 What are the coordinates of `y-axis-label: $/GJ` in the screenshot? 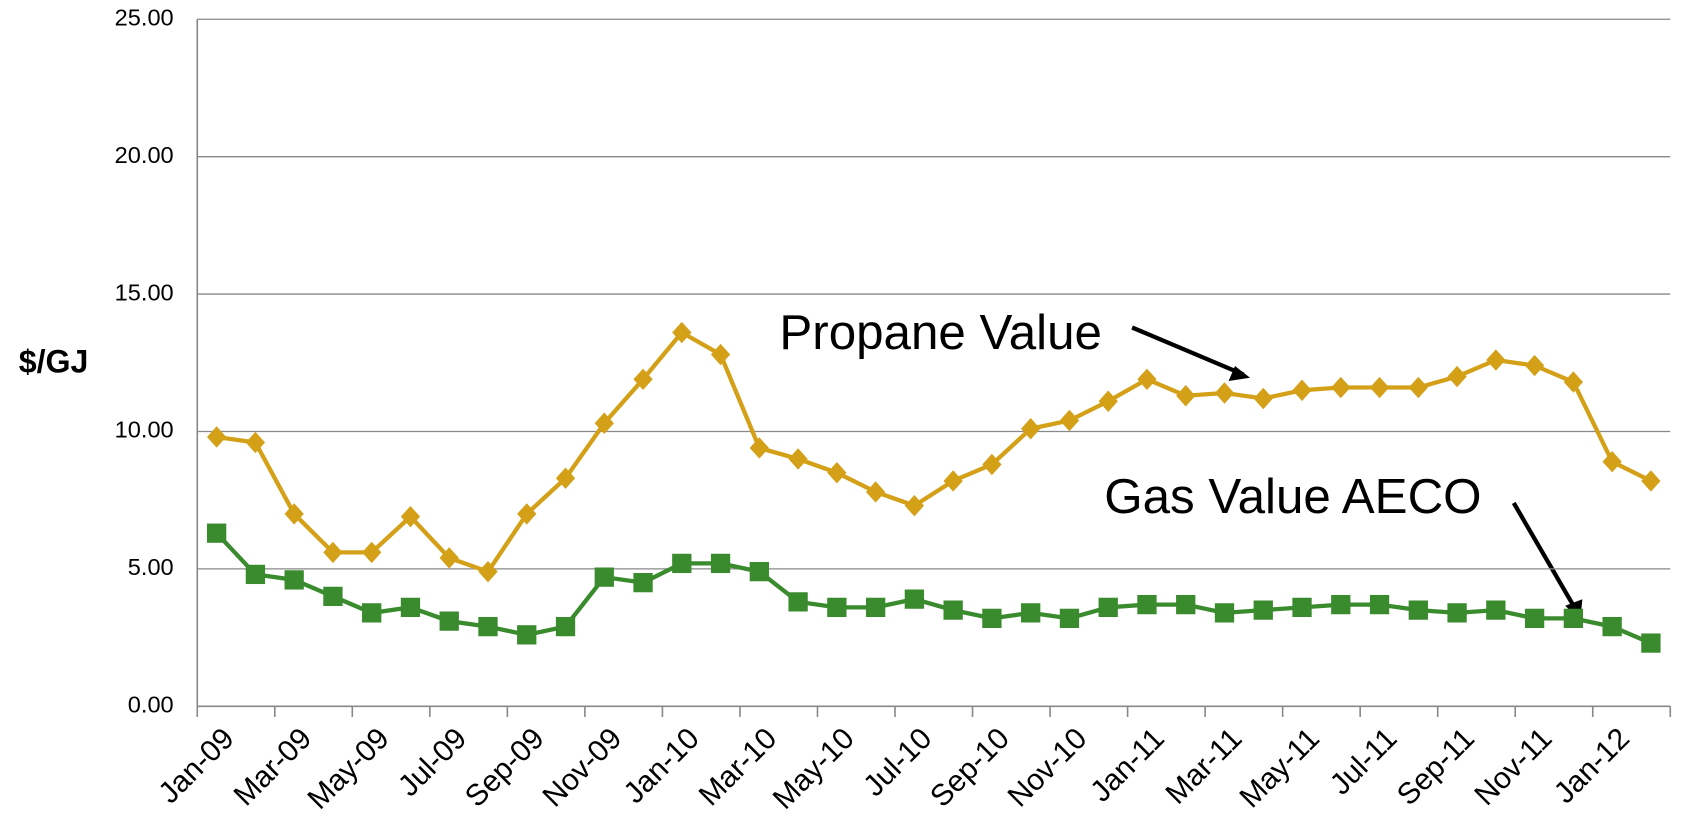 It's located at (54, 361).